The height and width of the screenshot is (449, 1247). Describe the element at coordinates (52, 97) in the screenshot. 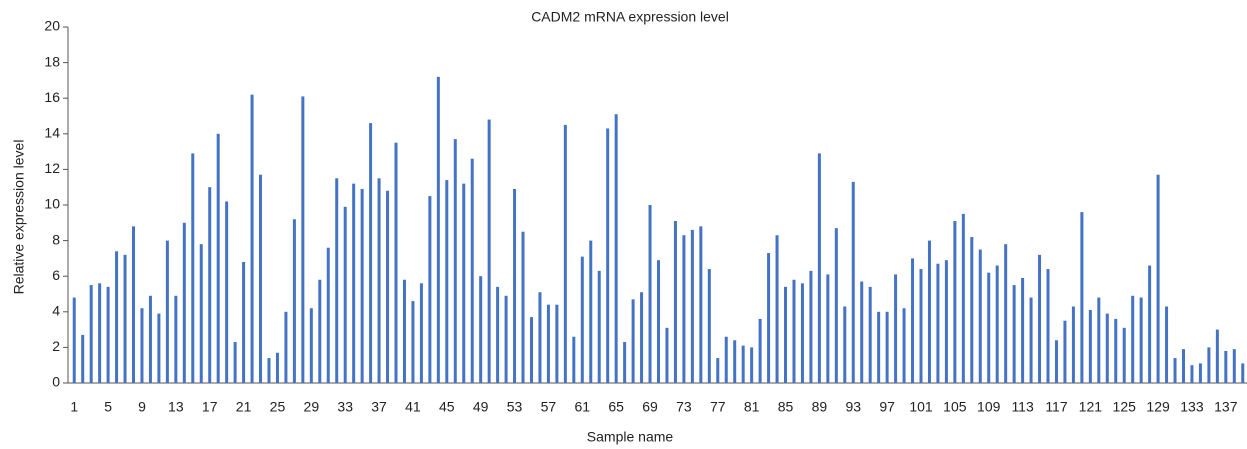

I see `y-tick-label: 16` at that location.